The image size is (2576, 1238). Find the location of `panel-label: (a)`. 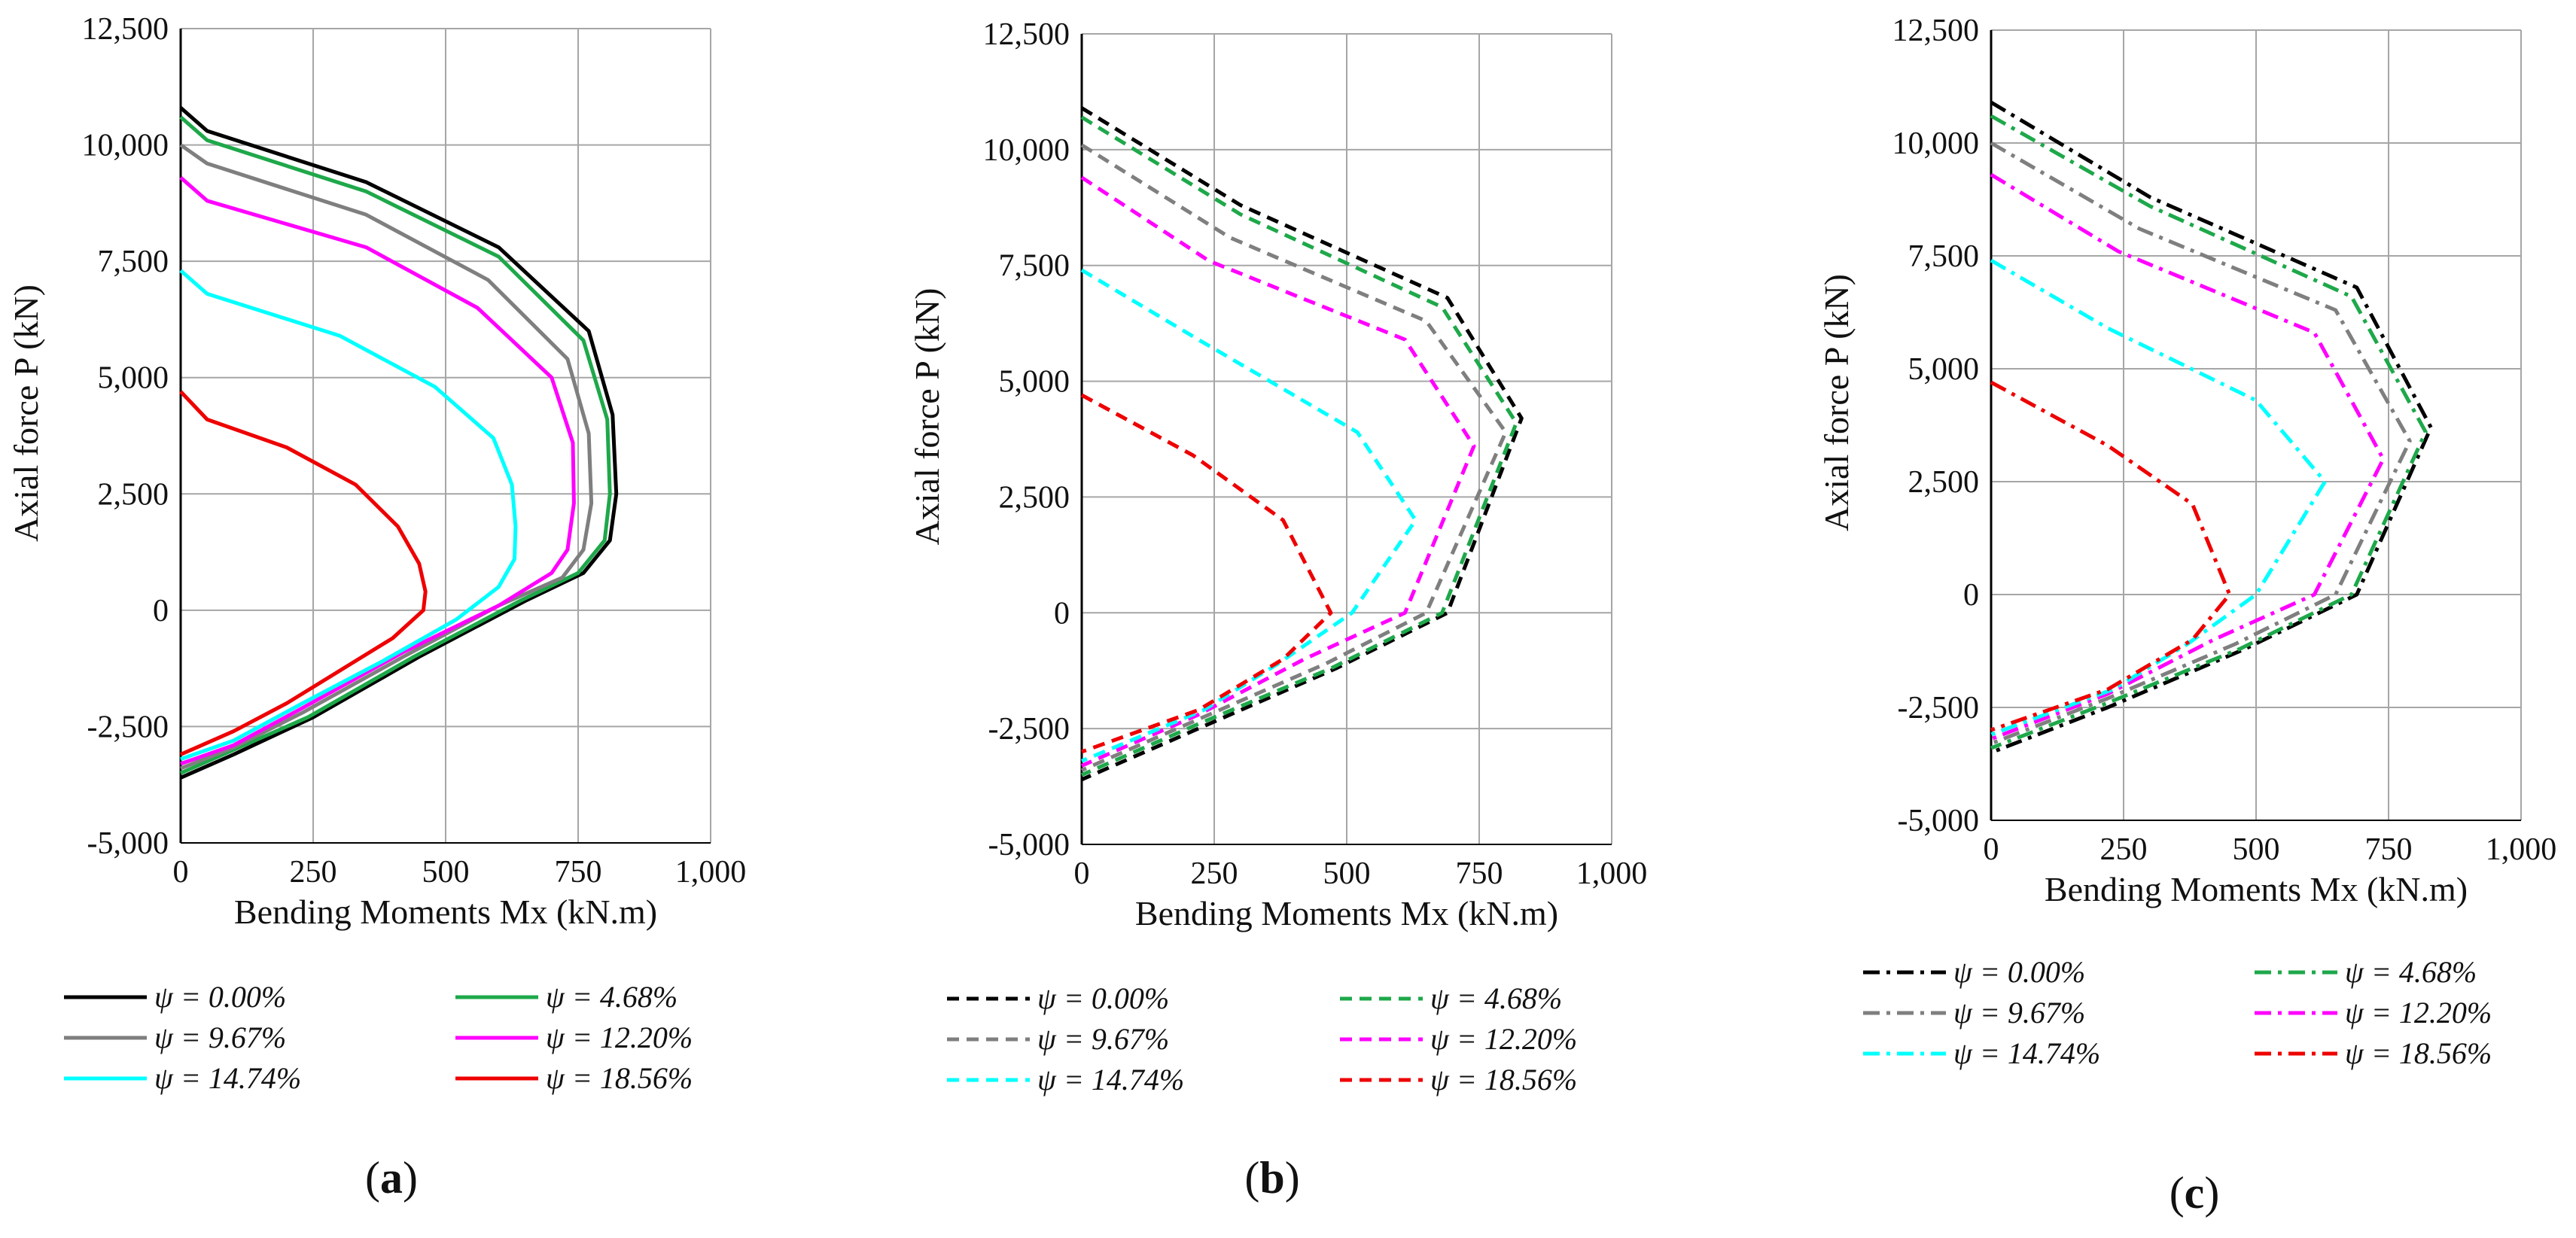

panel-label: (a) is located at coordinates (392, 1178).